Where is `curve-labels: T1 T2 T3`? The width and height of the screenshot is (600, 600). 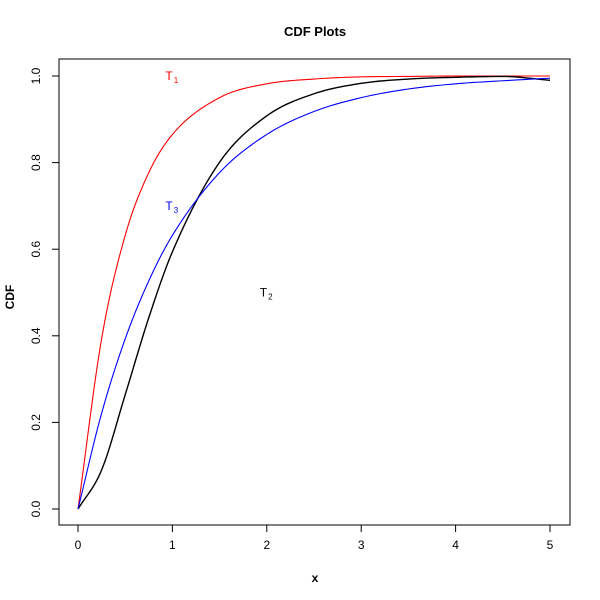 curve-labels: T1 T2 T3 is located at coordinates (219, 185).